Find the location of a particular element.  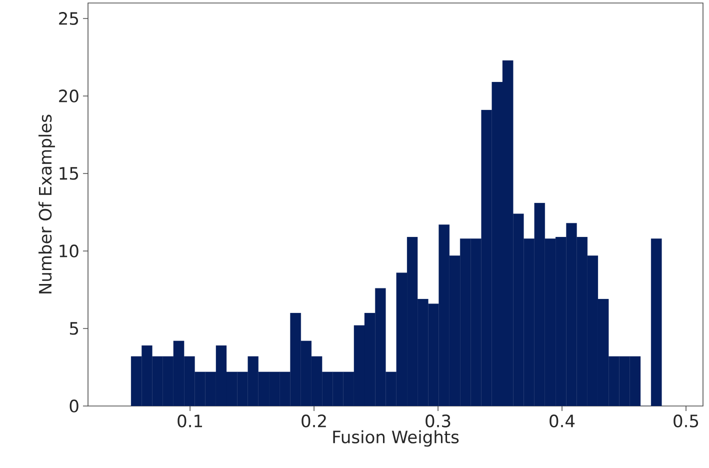

y-tick-label: 0 is located at coordinates (74, 406).